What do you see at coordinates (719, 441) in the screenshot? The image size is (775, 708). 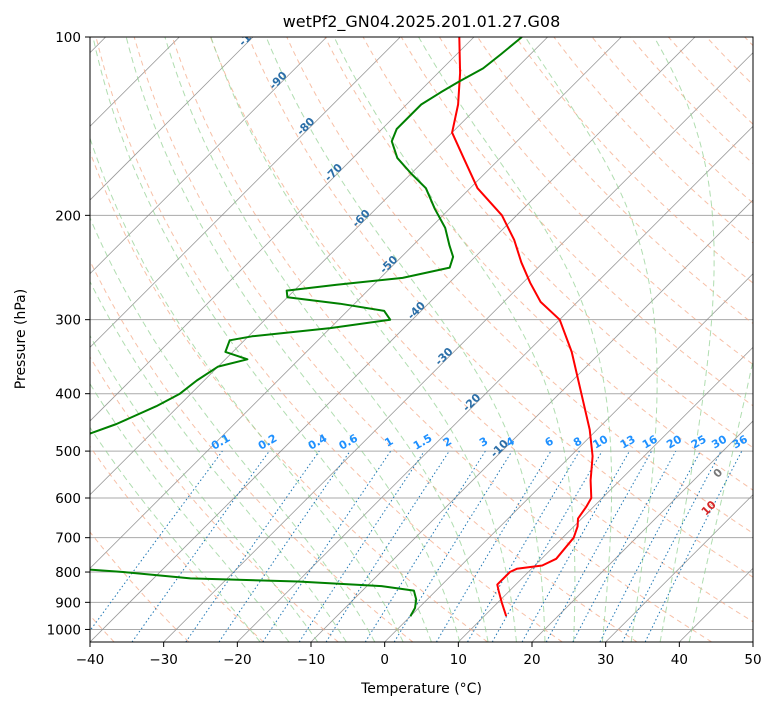 I see `mixing-ratio-label: 30` at bounding box center [719, 441].